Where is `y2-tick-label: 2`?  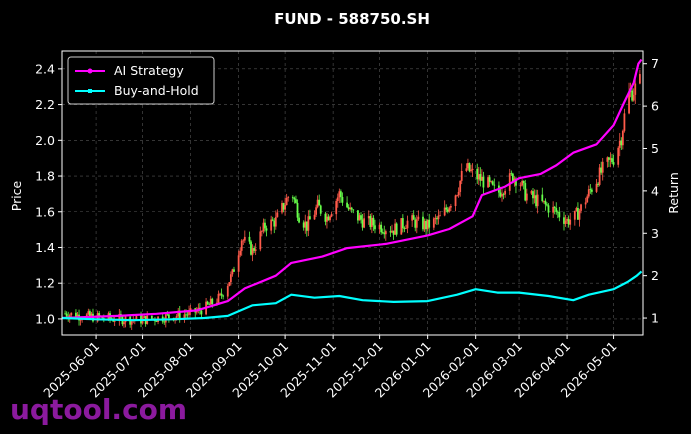 y2-tick-label: 2 is located at coordinates (655, 275).